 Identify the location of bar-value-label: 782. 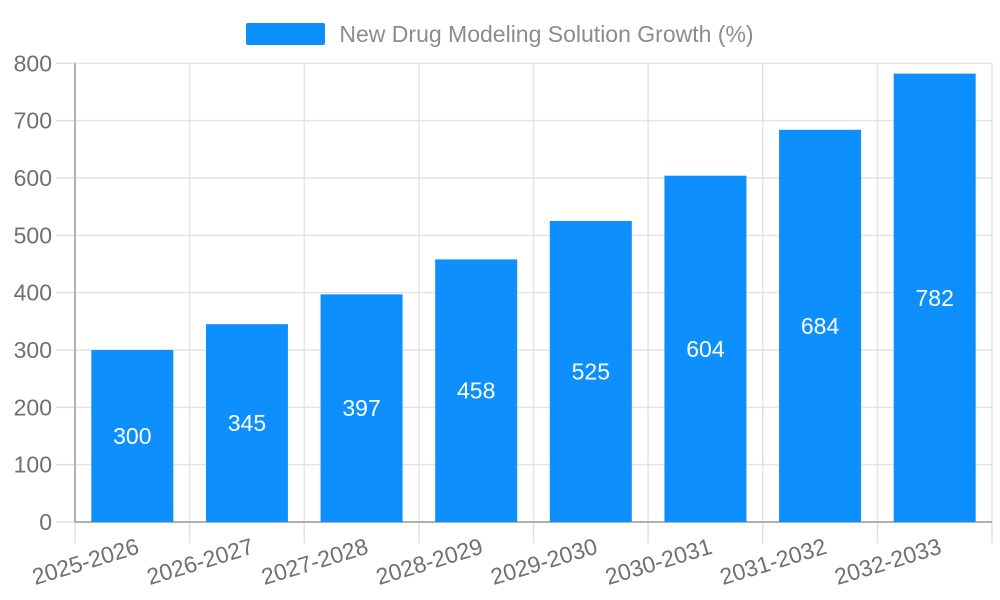
(935, 298).